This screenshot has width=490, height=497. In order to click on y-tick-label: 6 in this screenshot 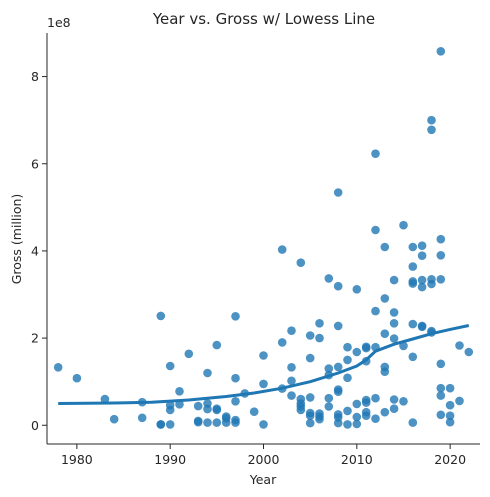, I will do `click(35, 163)`.